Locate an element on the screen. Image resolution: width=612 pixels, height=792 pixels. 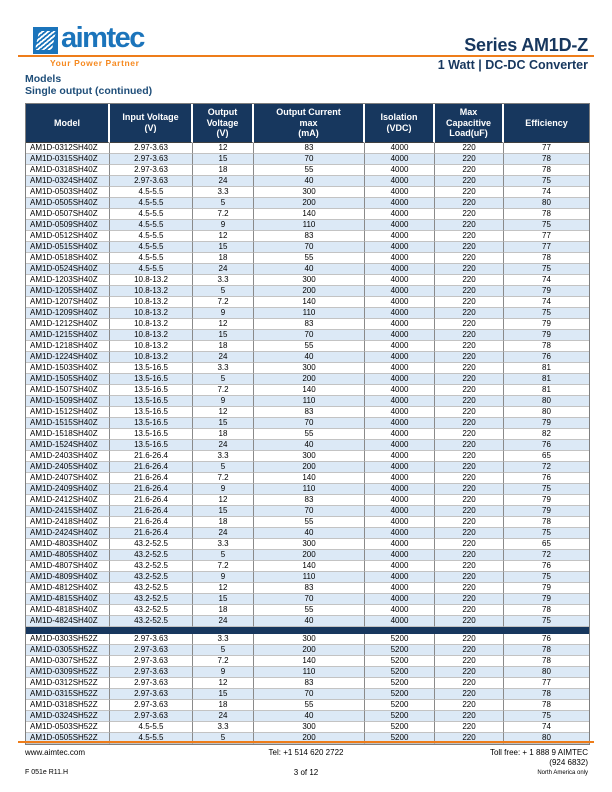
footer-tollfree-number: (924 6832) is located at coordinates (568, 762).